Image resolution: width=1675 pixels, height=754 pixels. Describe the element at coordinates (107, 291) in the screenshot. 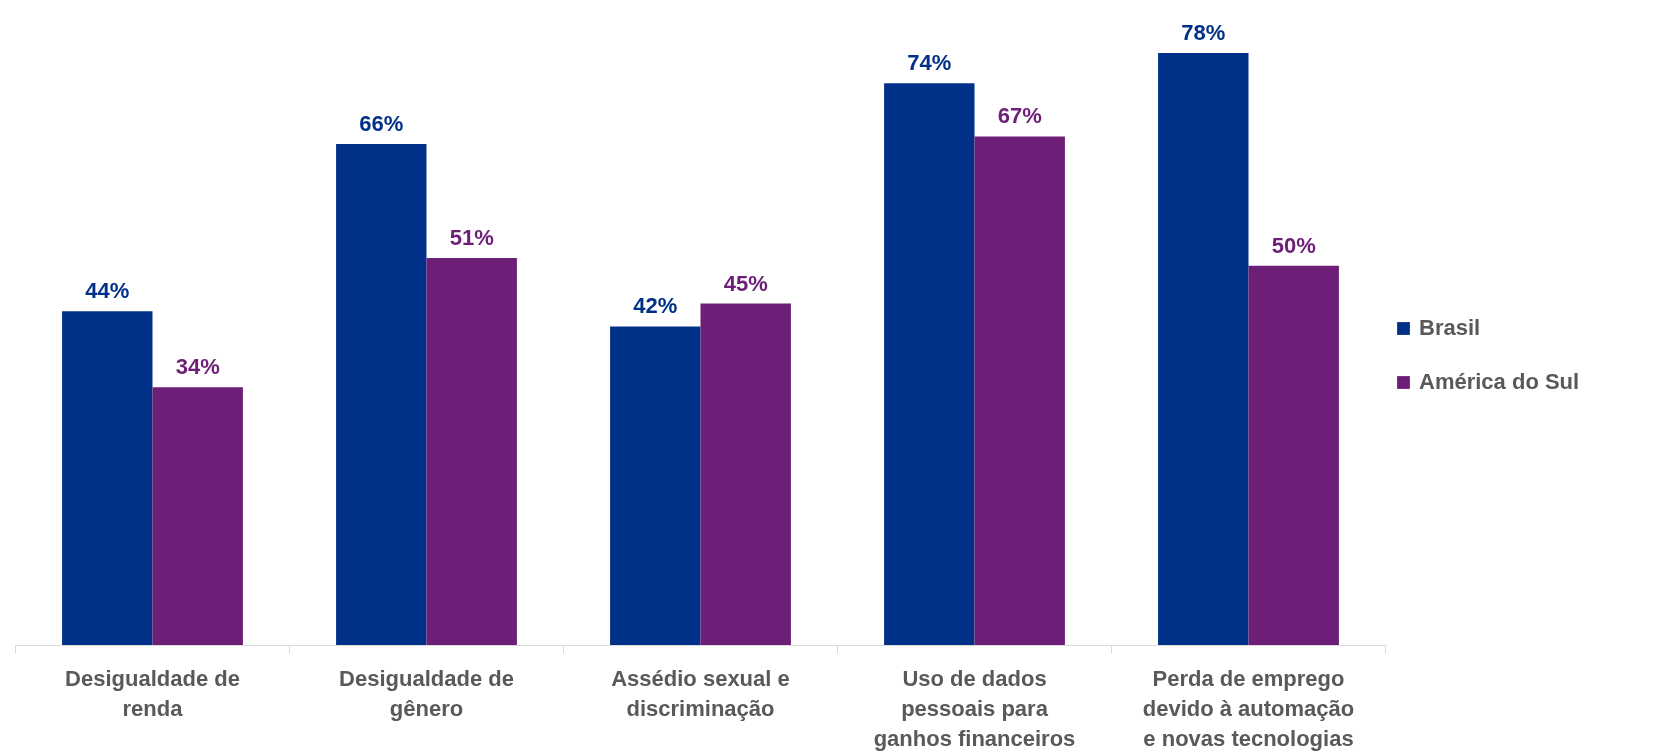

I see `data-label: 44%` at that location.